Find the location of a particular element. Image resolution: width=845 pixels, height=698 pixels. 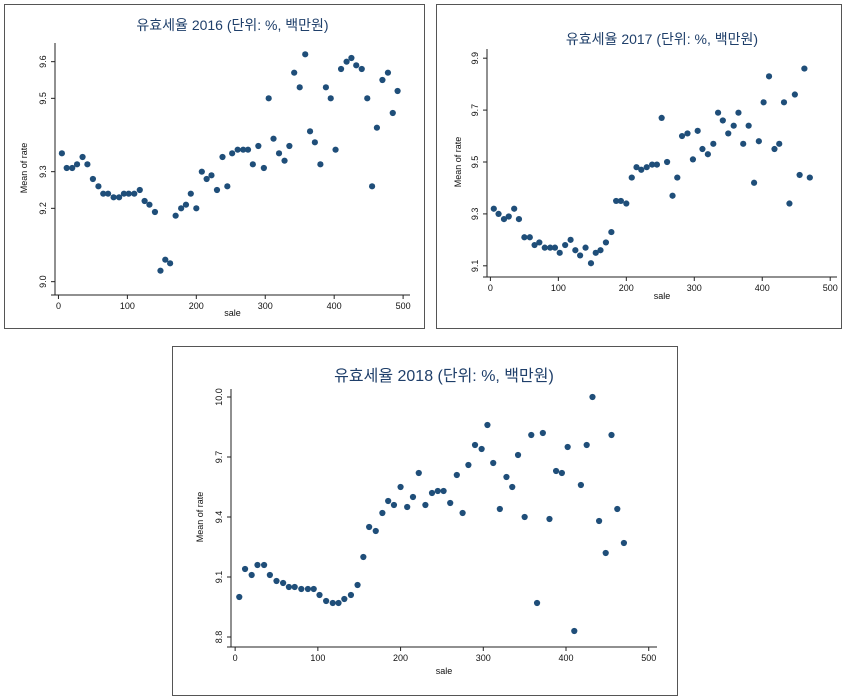

y-tick-label: 10.0 is located at coordinates (219, 397).